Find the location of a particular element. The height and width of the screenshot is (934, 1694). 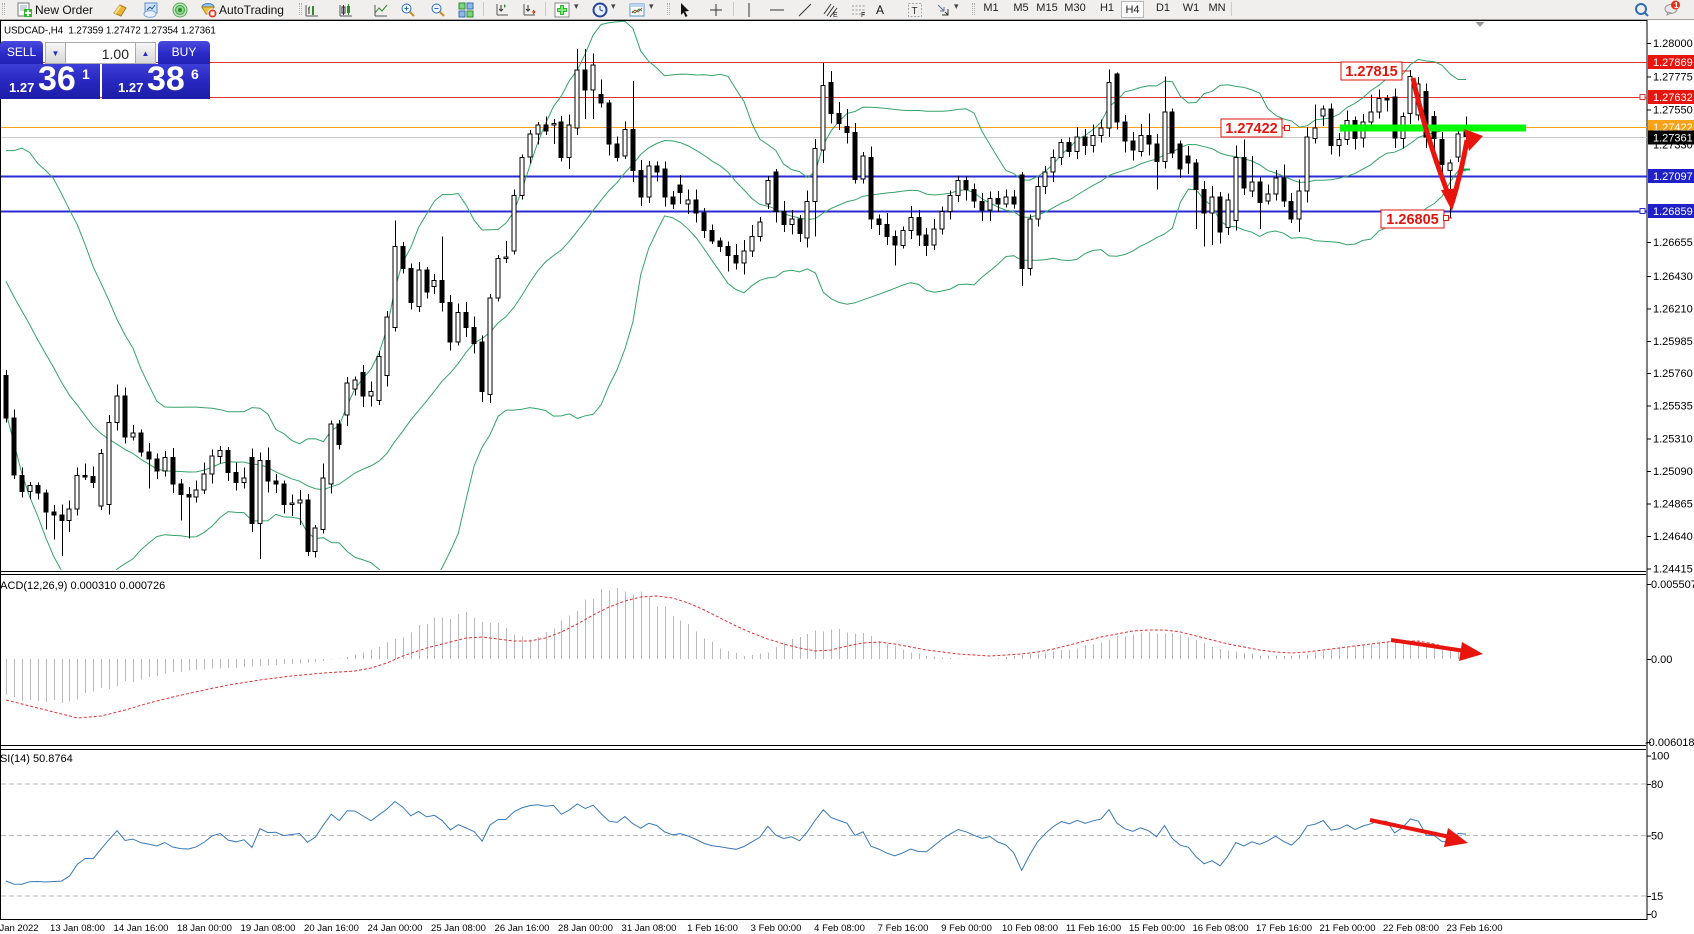

svg-text: 1 is located at coordinates (1676, 5).